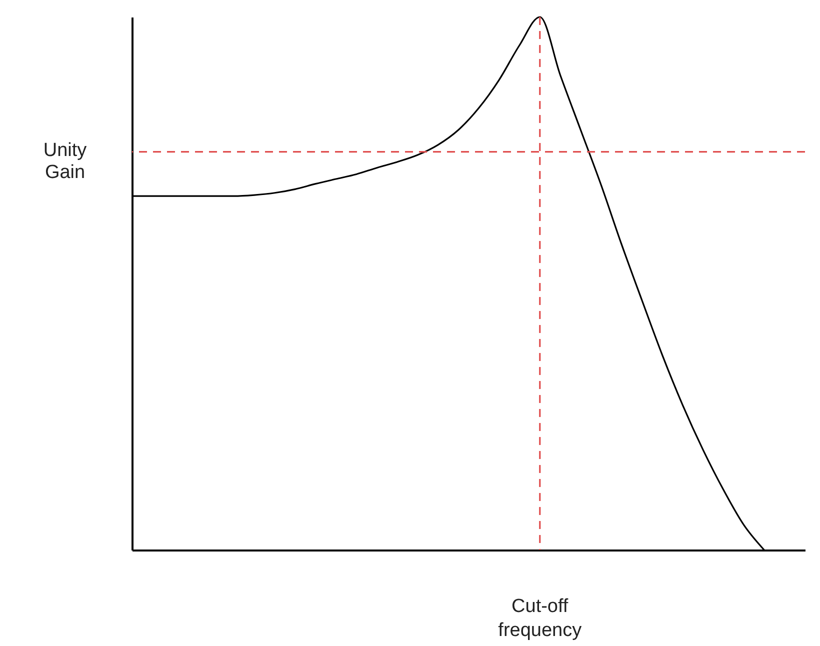  I want to click on ref-line-label: Unity Gain, so click(65, 161).